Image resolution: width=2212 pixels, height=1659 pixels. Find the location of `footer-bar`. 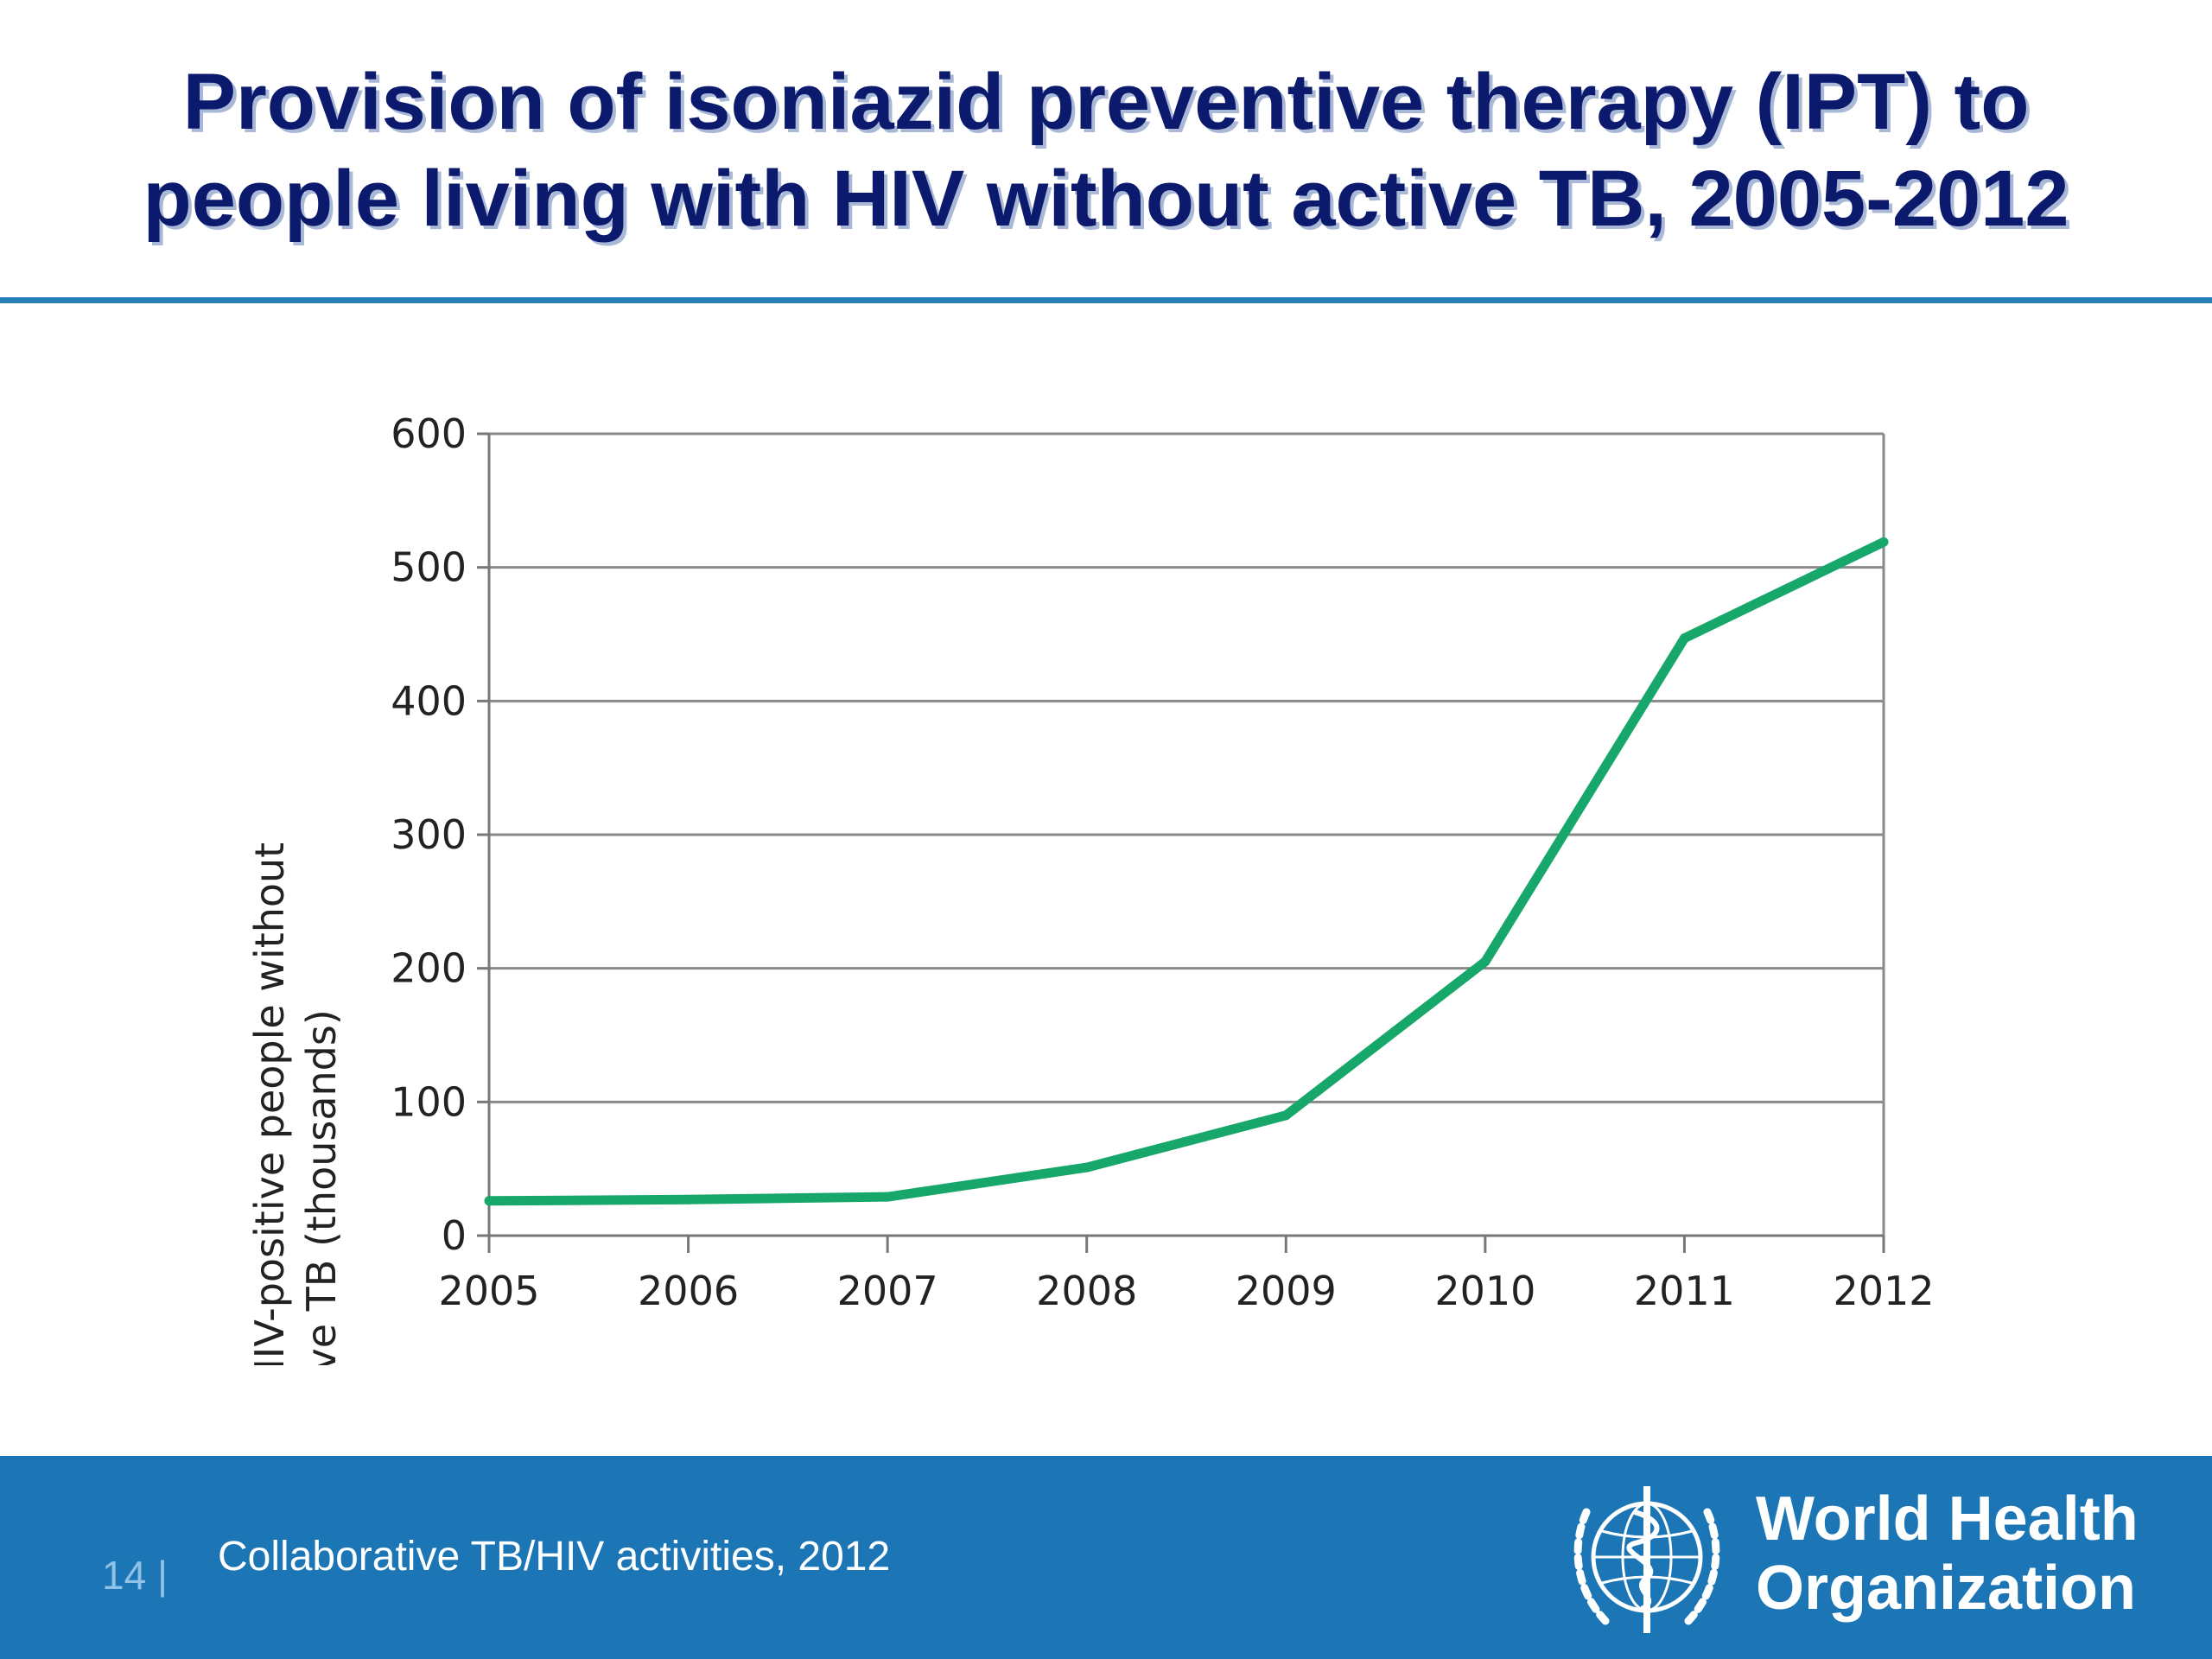

footer-bar is located at coordinates (1106, 1557).